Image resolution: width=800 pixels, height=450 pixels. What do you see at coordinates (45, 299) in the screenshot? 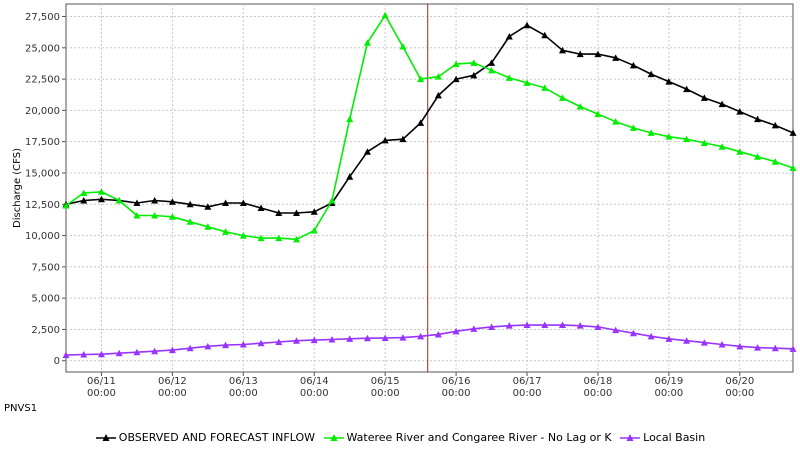
I see `y-tick-label: 5,000` at bounding box center [45, 299].